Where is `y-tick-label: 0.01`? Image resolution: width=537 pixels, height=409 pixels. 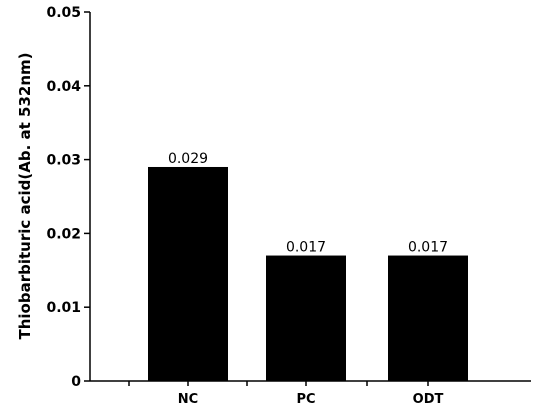 y-tick-label: 0.01 is located at coordinates (63, 308).